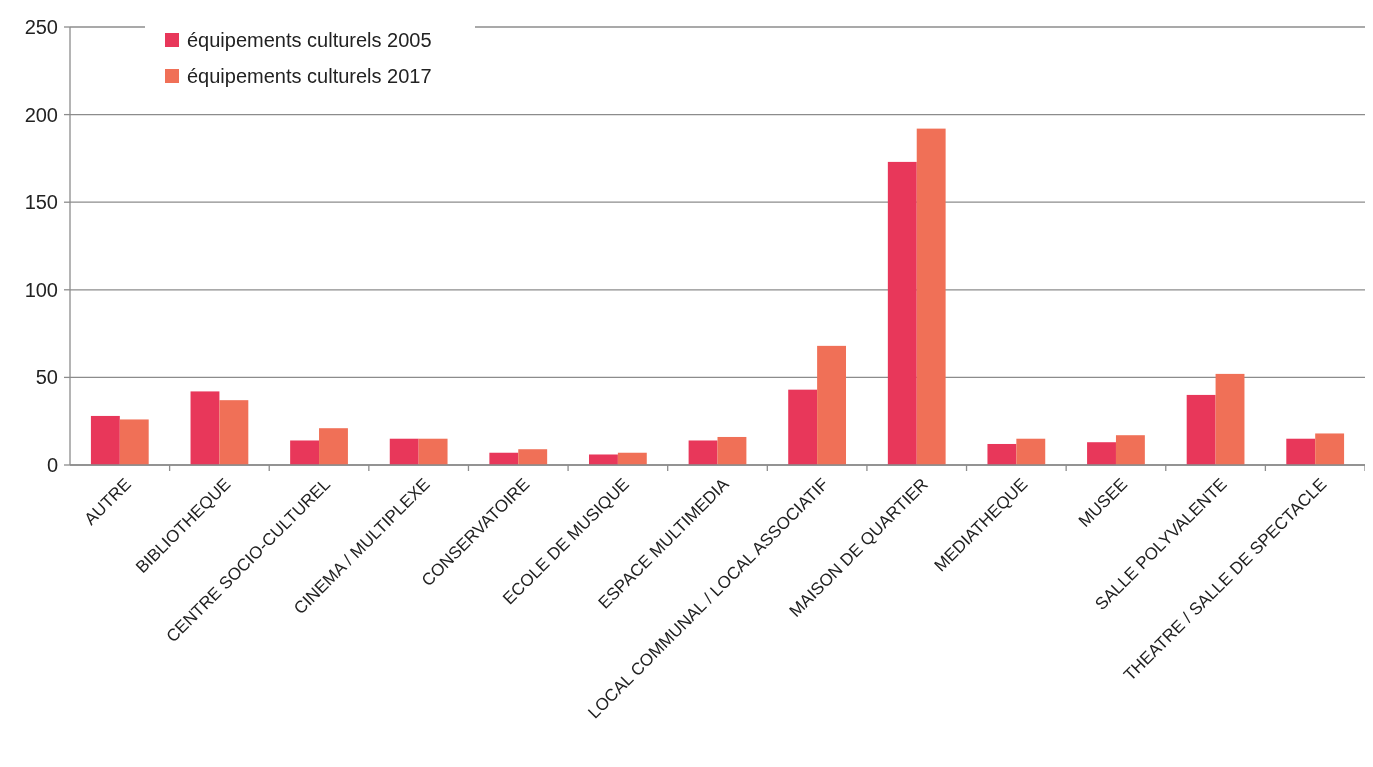 This screenshot has width=1373, height=767. Describe the element at coordinates (41, 289) in the screenshot. I see `y-tick-label: 100` at that location.